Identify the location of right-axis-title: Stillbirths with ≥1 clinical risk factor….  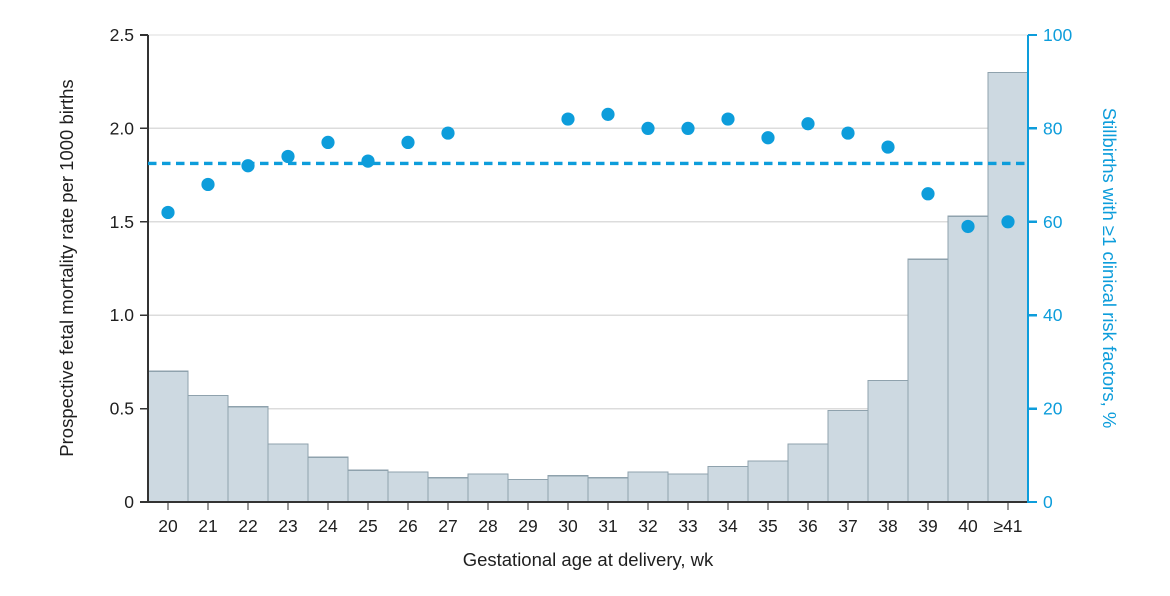
(1109, 268).